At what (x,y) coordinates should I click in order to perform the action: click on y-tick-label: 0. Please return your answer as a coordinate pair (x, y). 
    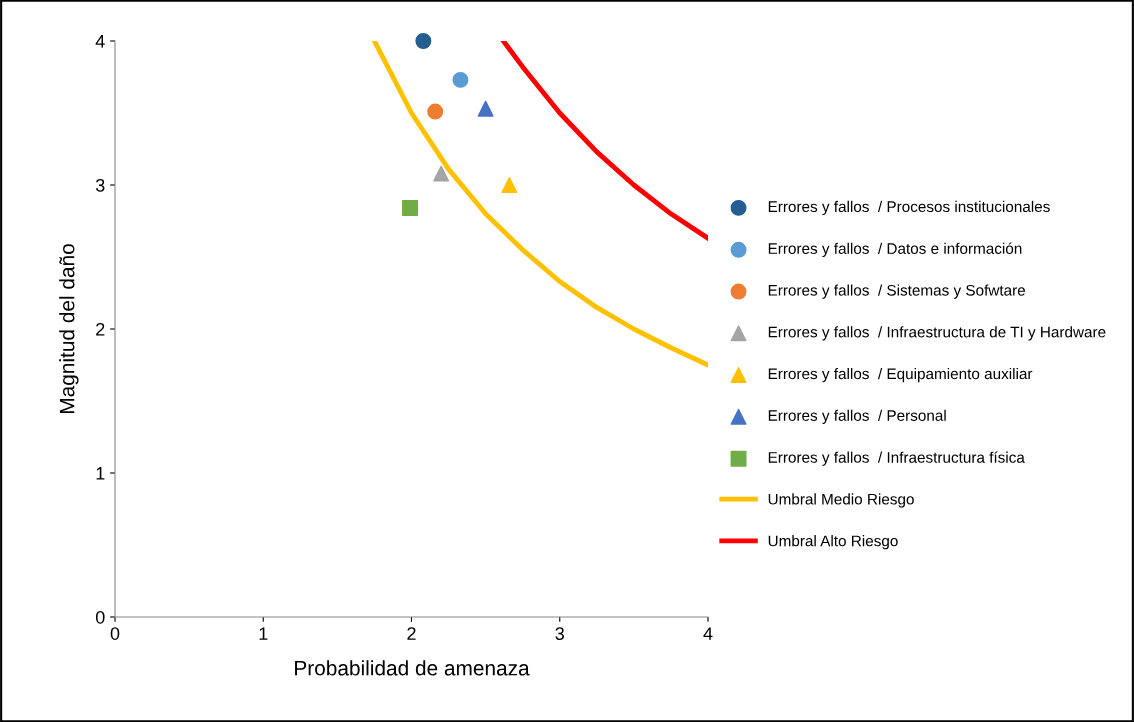
    Looking at the image, I should click on (100, 617).